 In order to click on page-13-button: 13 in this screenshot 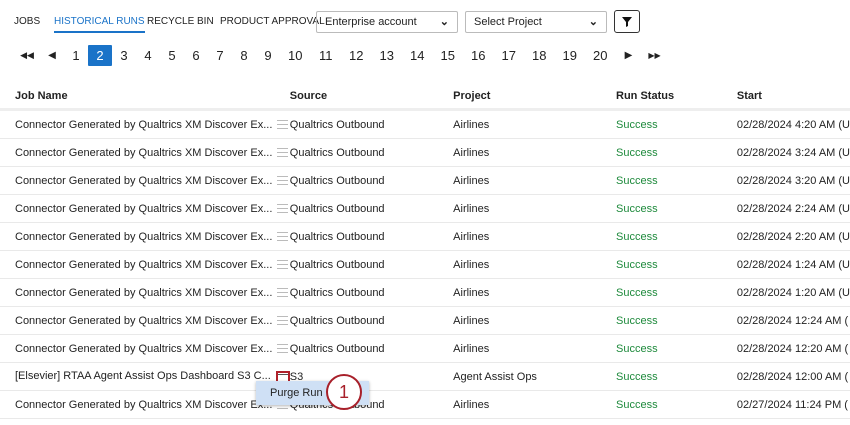, I will do `click(386, 55)`.